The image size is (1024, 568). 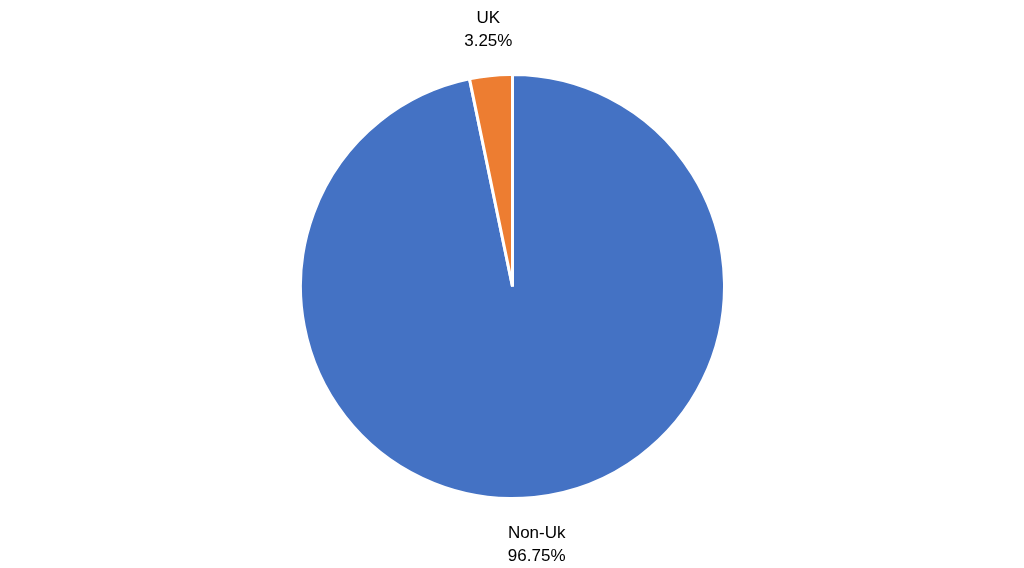 What do you see at coordinates (488, 41) in the screenshot?
I see `data-label: 3.25%` at bounding box center [488, 41].